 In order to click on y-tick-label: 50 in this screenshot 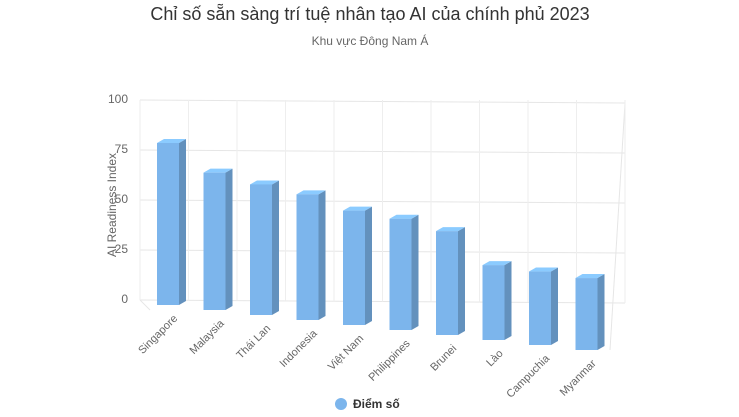, I will do `click(122, 199)`.